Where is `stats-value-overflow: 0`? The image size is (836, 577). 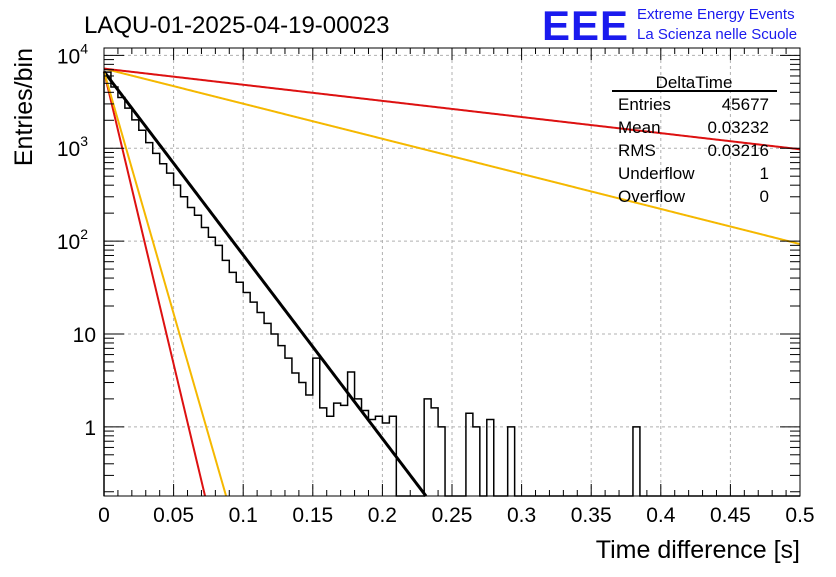 stats-value-overflow: 0 is located at coordinates (764, 196).